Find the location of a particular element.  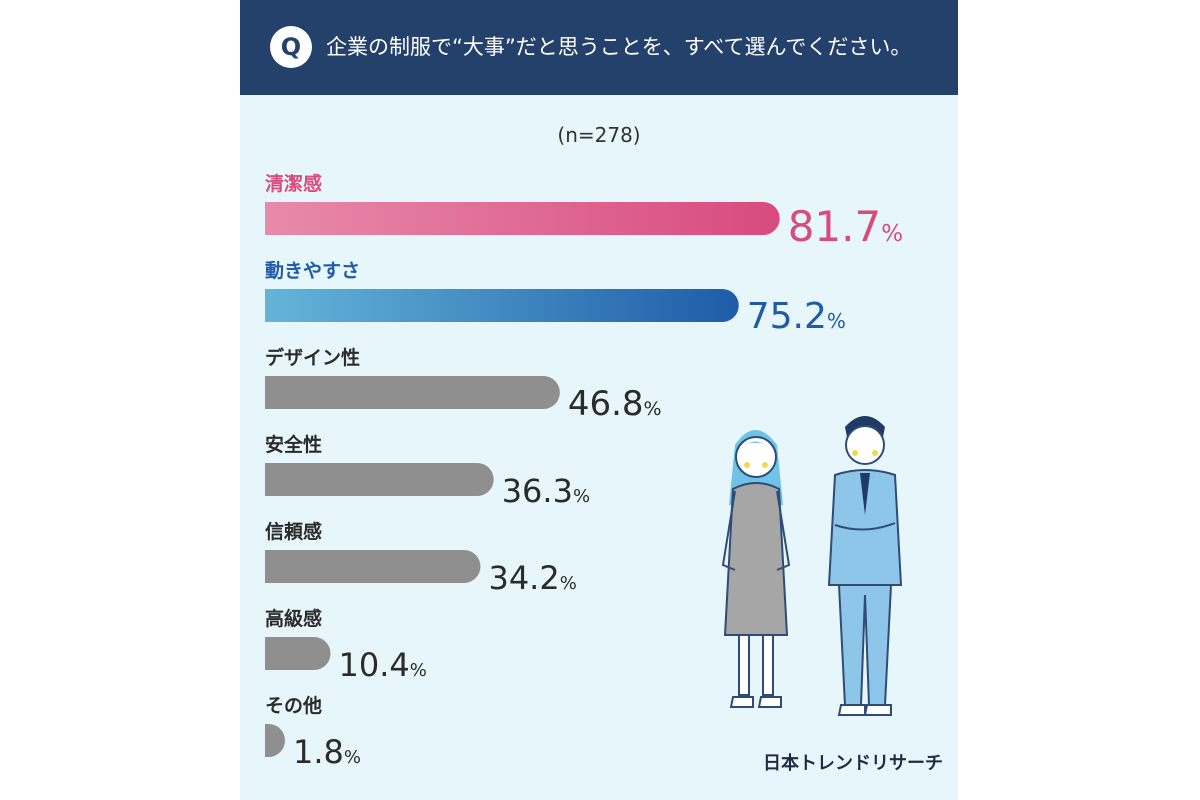

question-header: Q 企業の制服で“大事”だと思うことを、すべて選んでください。 is located at coordinates (599, 47).